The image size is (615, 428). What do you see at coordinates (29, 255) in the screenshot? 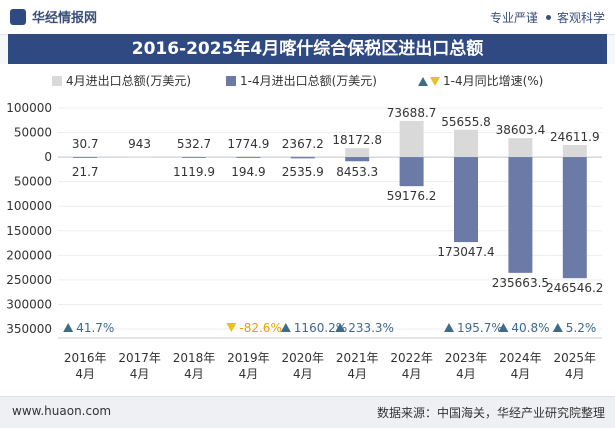
I see `y-tick-label: 200000` at bounding box center [29, 255].